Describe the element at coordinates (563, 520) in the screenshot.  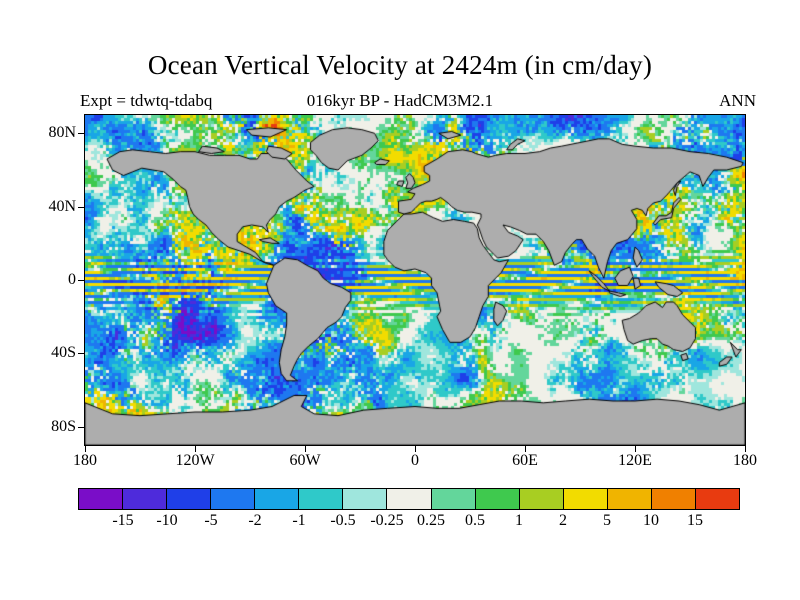
I see `colorbar-tick-label: 2` at that location.